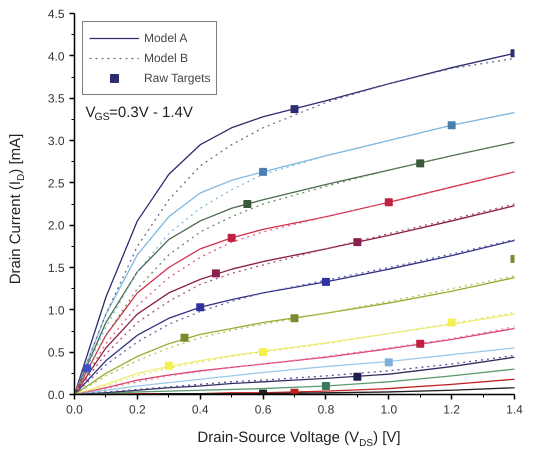 Image resolution: width=539 pixels, height=454 pixels. Describe the element at coordinates (56, 56) in the screenshot. I see `y-tick-label: 4.0` at that location.